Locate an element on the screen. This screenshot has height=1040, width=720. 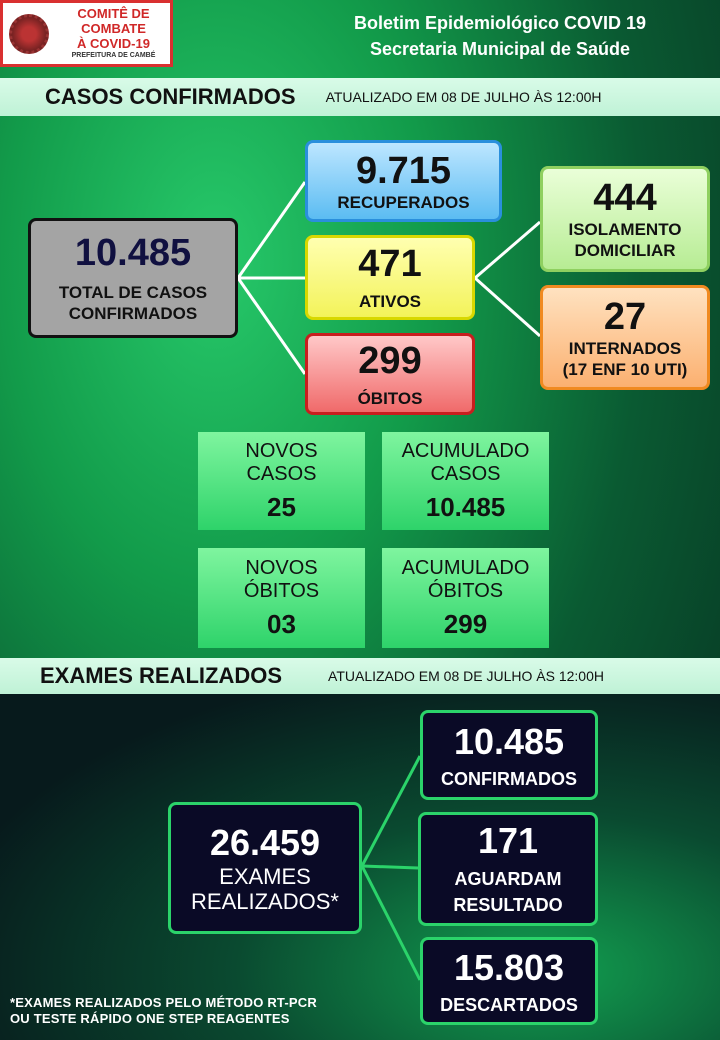
exames-aguardam-box: 171 AGUARDAM RESULTADO is located at coordinates (508, 869).